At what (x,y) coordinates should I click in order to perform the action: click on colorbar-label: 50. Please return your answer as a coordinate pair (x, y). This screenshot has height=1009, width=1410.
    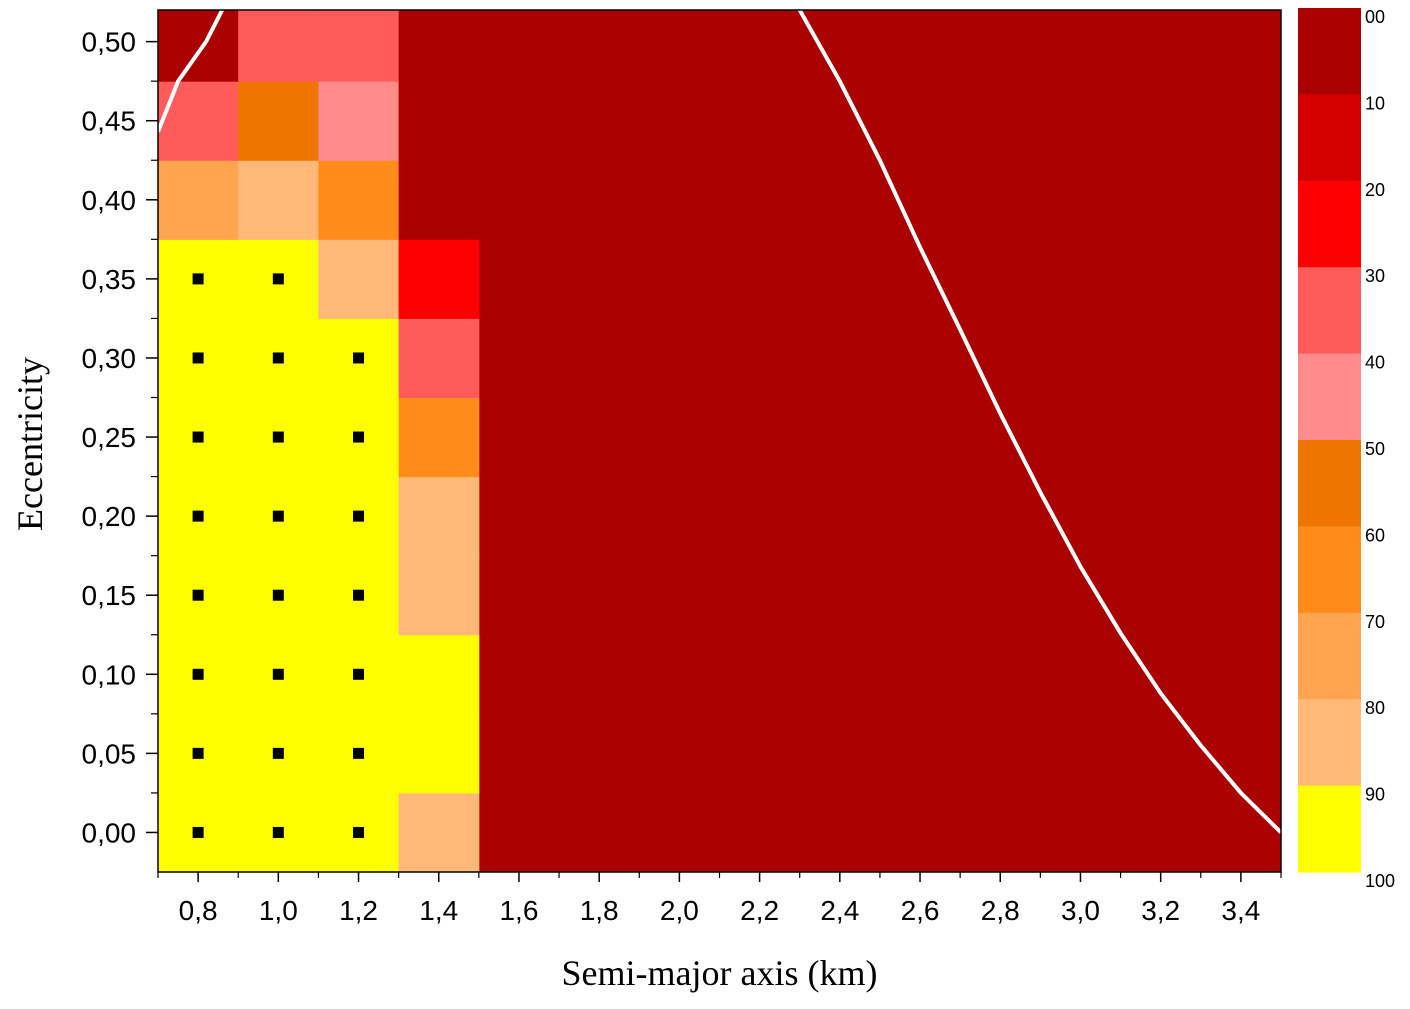
    Looking at the image, I should click on (1375, 449).